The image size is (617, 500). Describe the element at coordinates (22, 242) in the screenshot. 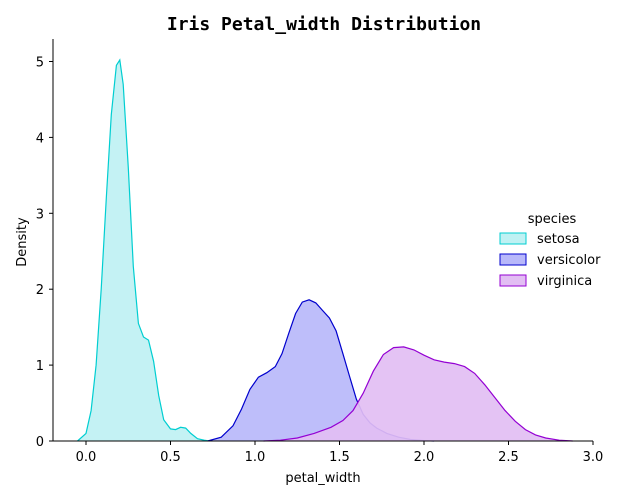

I see `y-axis-label: Density` at that location.